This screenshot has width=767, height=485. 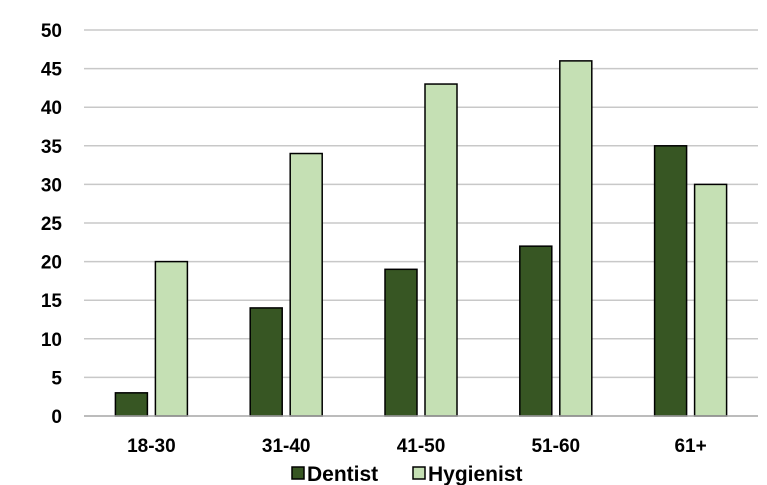 I want to click on legend: Dentist Hygienist, so click(x=407, y=474).